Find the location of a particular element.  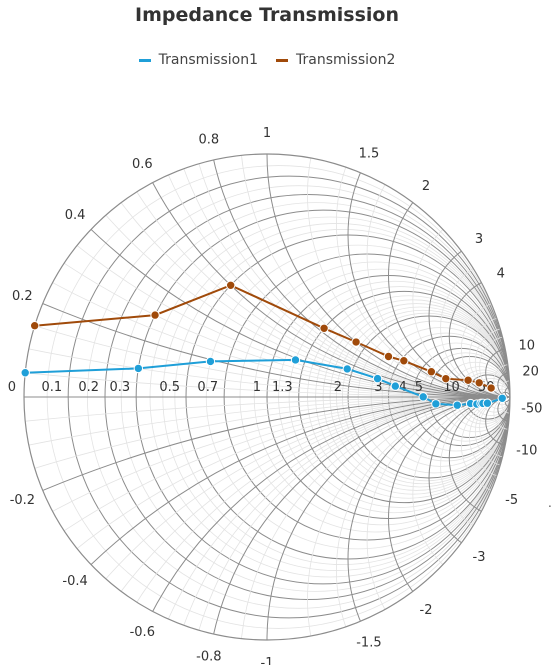

legend-swatch-transmission1 is located at coordinates (144, 60).